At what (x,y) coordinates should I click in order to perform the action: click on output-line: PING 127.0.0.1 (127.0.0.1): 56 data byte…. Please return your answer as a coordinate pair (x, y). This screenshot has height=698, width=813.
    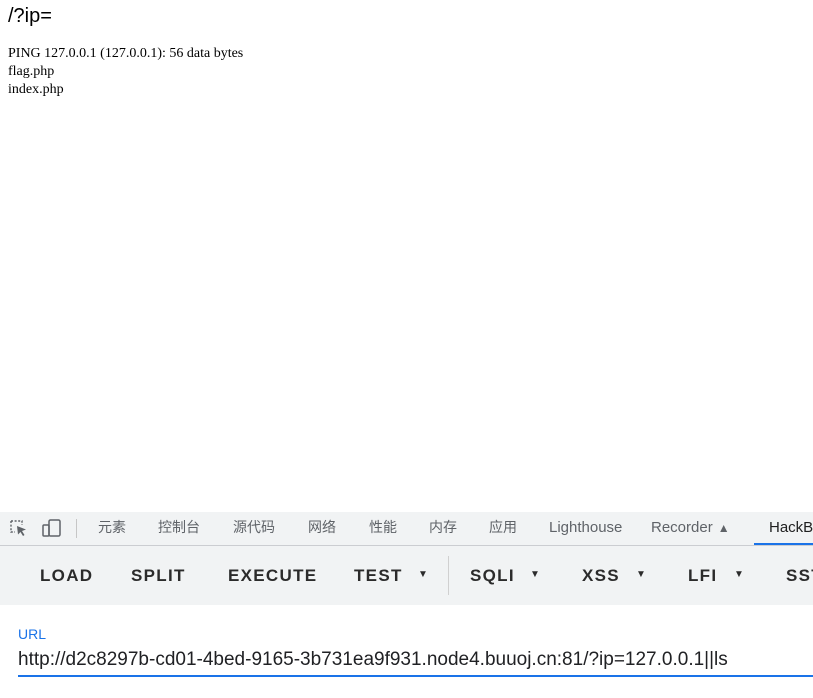
    Looking at the image, I should click on (126, 53).